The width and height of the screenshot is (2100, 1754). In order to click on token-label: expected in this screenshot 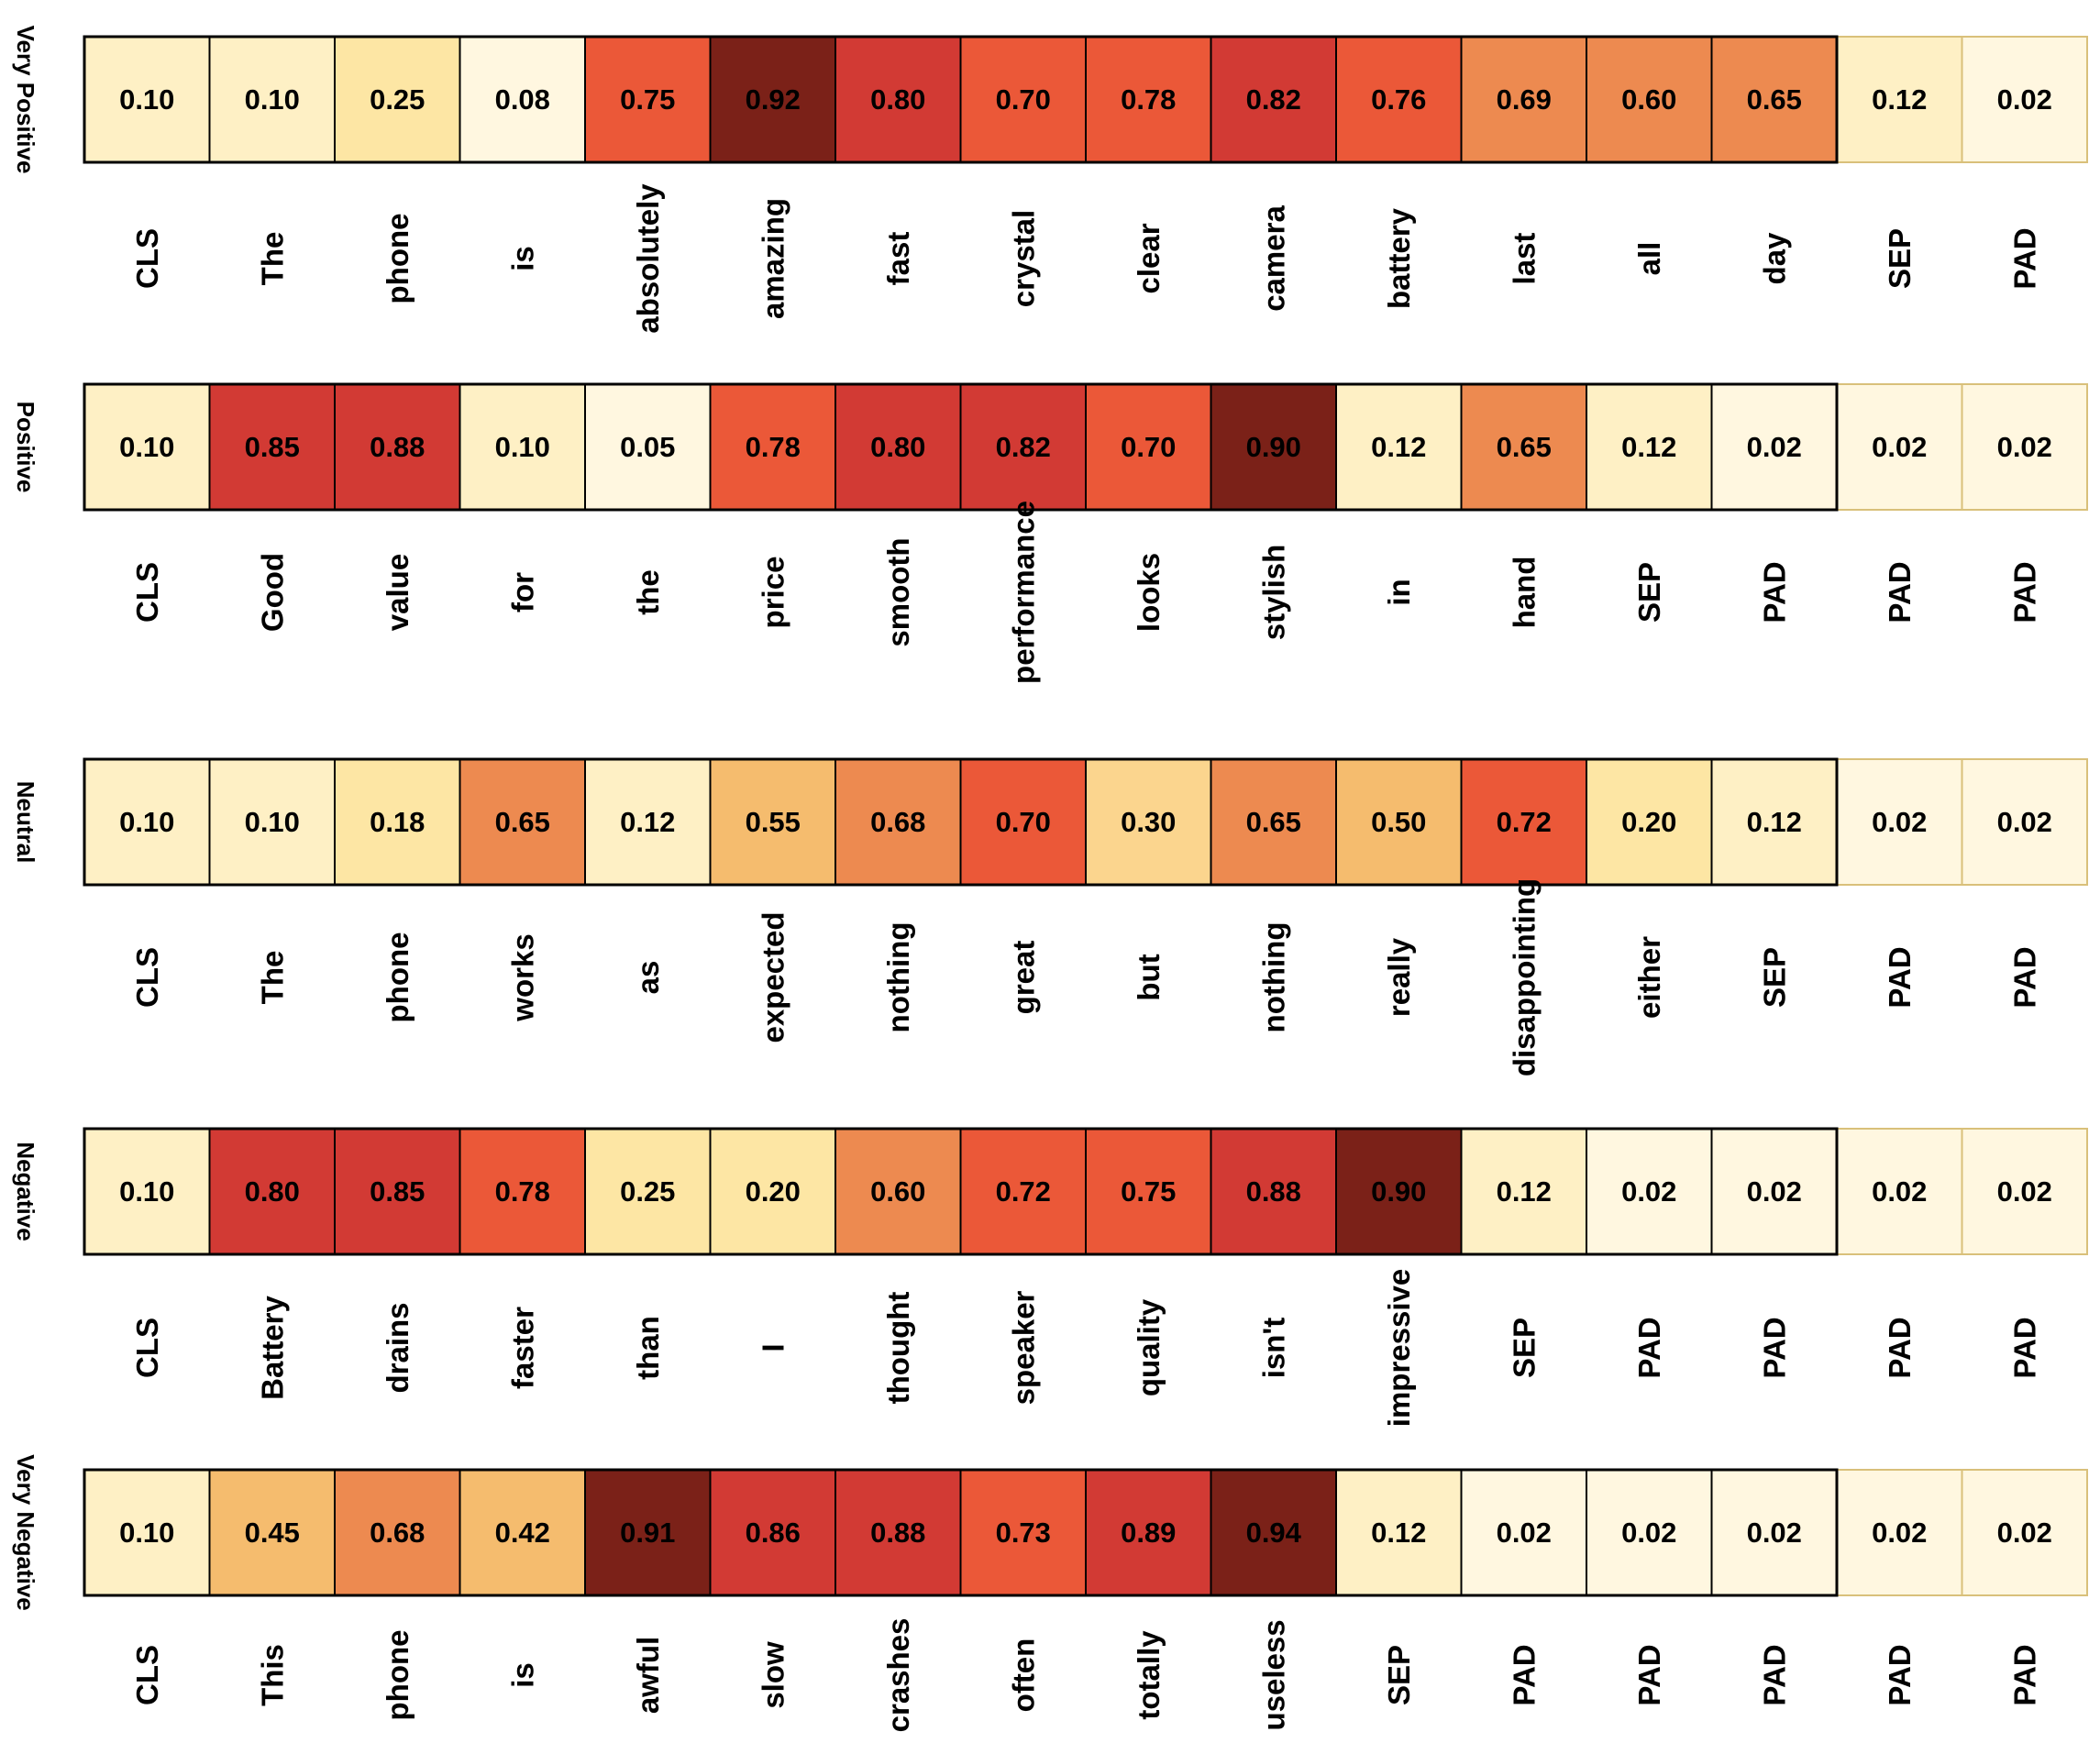, I will do `click(773, 976)`.